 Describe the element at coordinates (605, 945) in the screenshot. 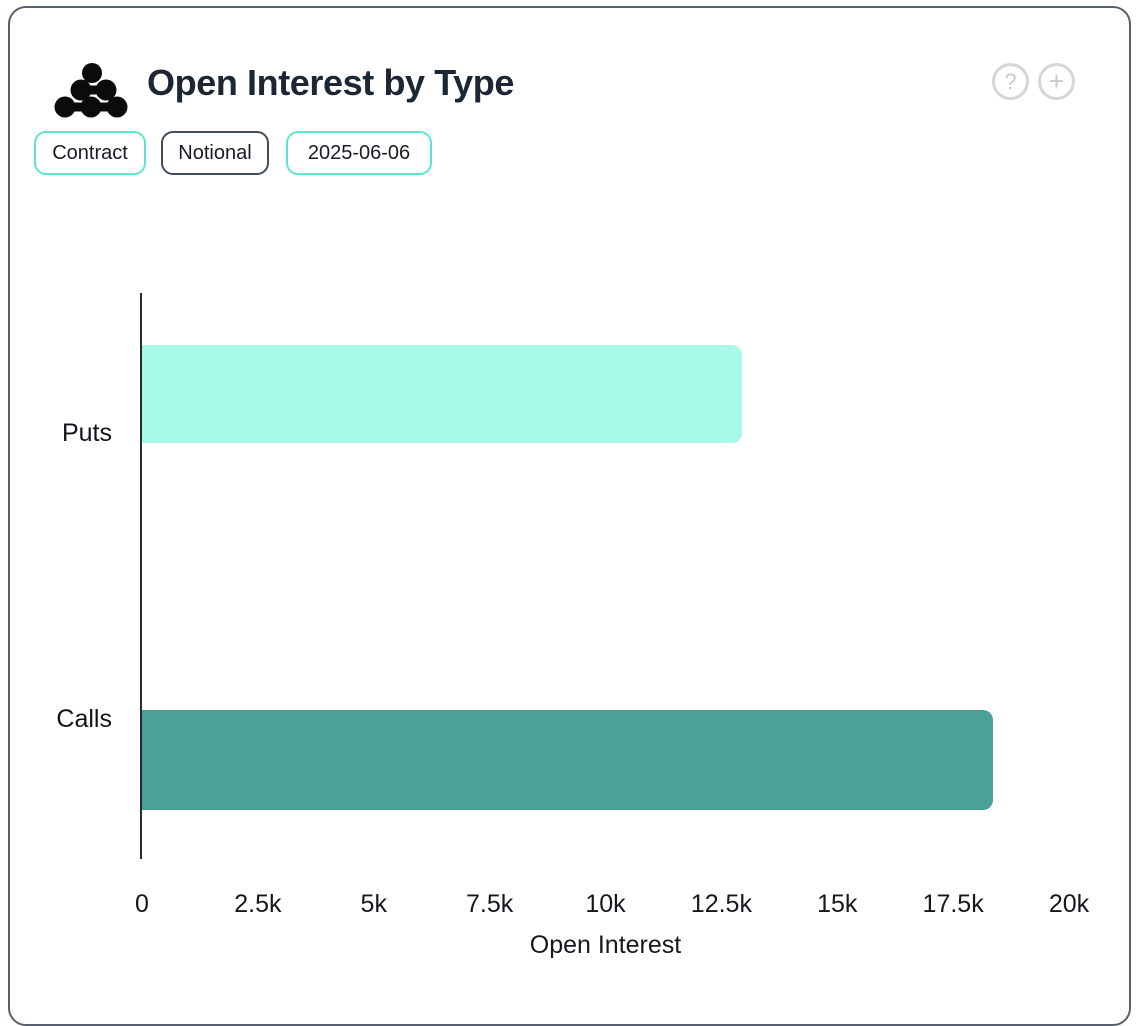

I see `x-axis-title: Open Interest` at that location.